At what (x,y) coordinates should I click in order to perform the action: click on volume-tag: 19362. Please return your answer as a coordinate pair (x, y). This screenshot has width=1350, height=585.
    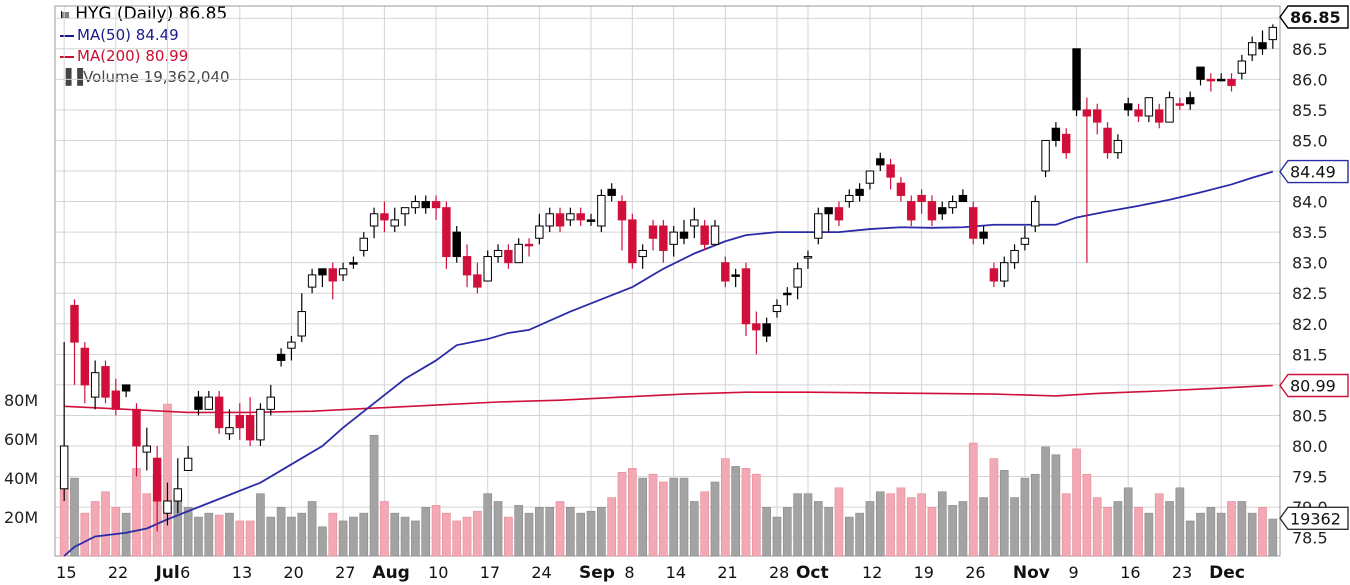
    Looking at the image, I should click on (1314, 518).